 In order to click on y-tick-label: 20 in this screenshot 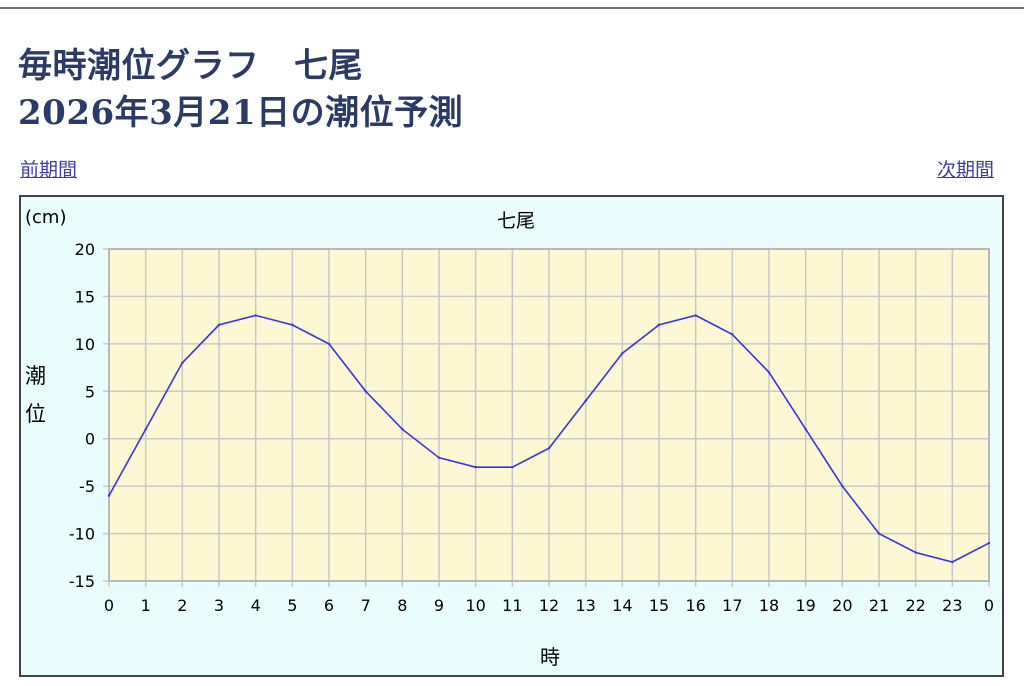, I will do `click(85, 249)`.